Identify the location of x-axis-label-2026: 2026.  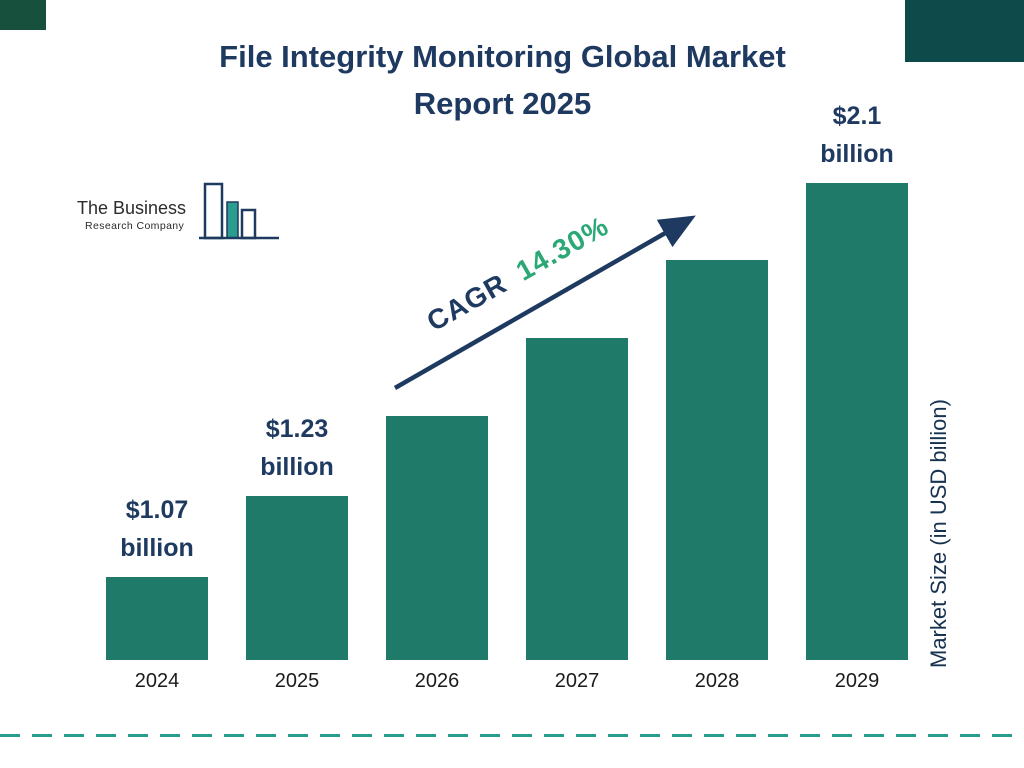
(437, 681).